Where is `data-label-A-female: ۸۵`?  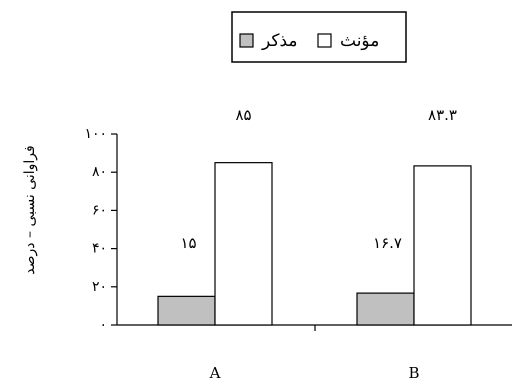
data-label-A-female: ۸۵ is located at coordinates (243, 115).